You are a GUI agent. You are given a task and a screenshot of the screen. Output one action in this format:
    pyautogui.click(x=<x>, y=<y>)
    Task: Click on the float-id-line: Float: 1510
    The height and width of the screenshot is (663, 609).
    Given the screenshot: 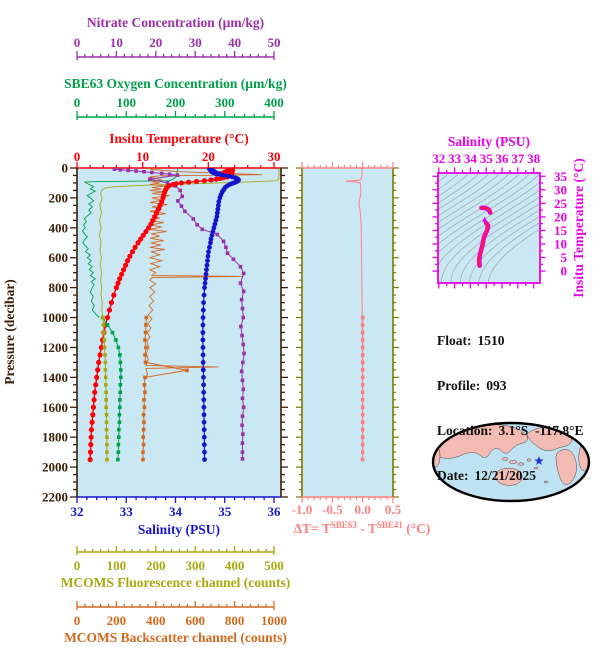 What is the action you would take?
    pyautogui.click(x=513, y=340)
    